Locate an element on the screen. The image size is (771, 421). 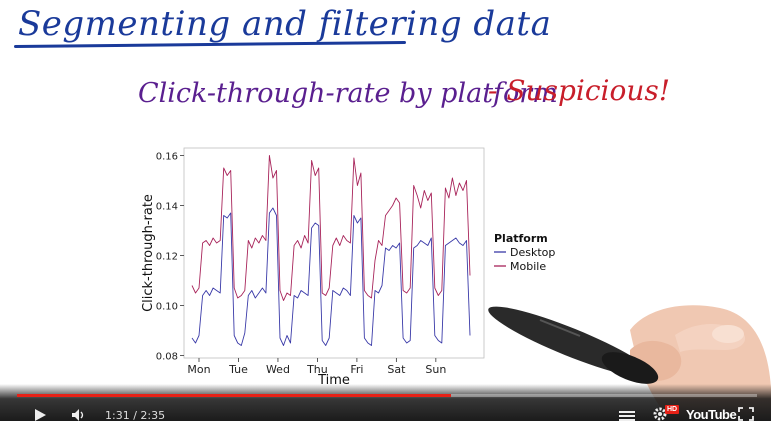
fullscreen-icon is located at coordinates (746, 414).